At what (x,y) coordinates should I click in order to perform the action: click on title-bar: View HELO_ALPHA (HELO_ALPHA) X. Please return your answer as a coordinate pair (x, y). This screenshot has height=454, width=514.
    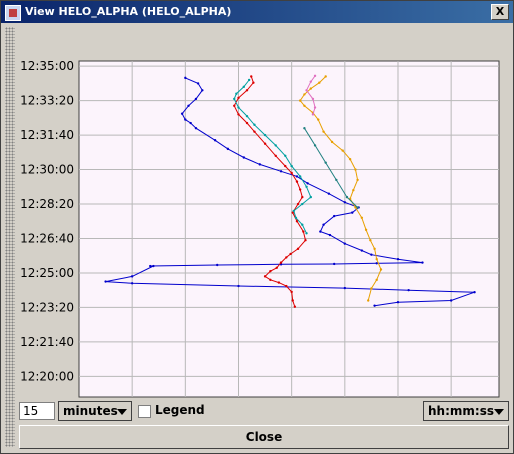
    Looking at the image, I should click on (257, 12).